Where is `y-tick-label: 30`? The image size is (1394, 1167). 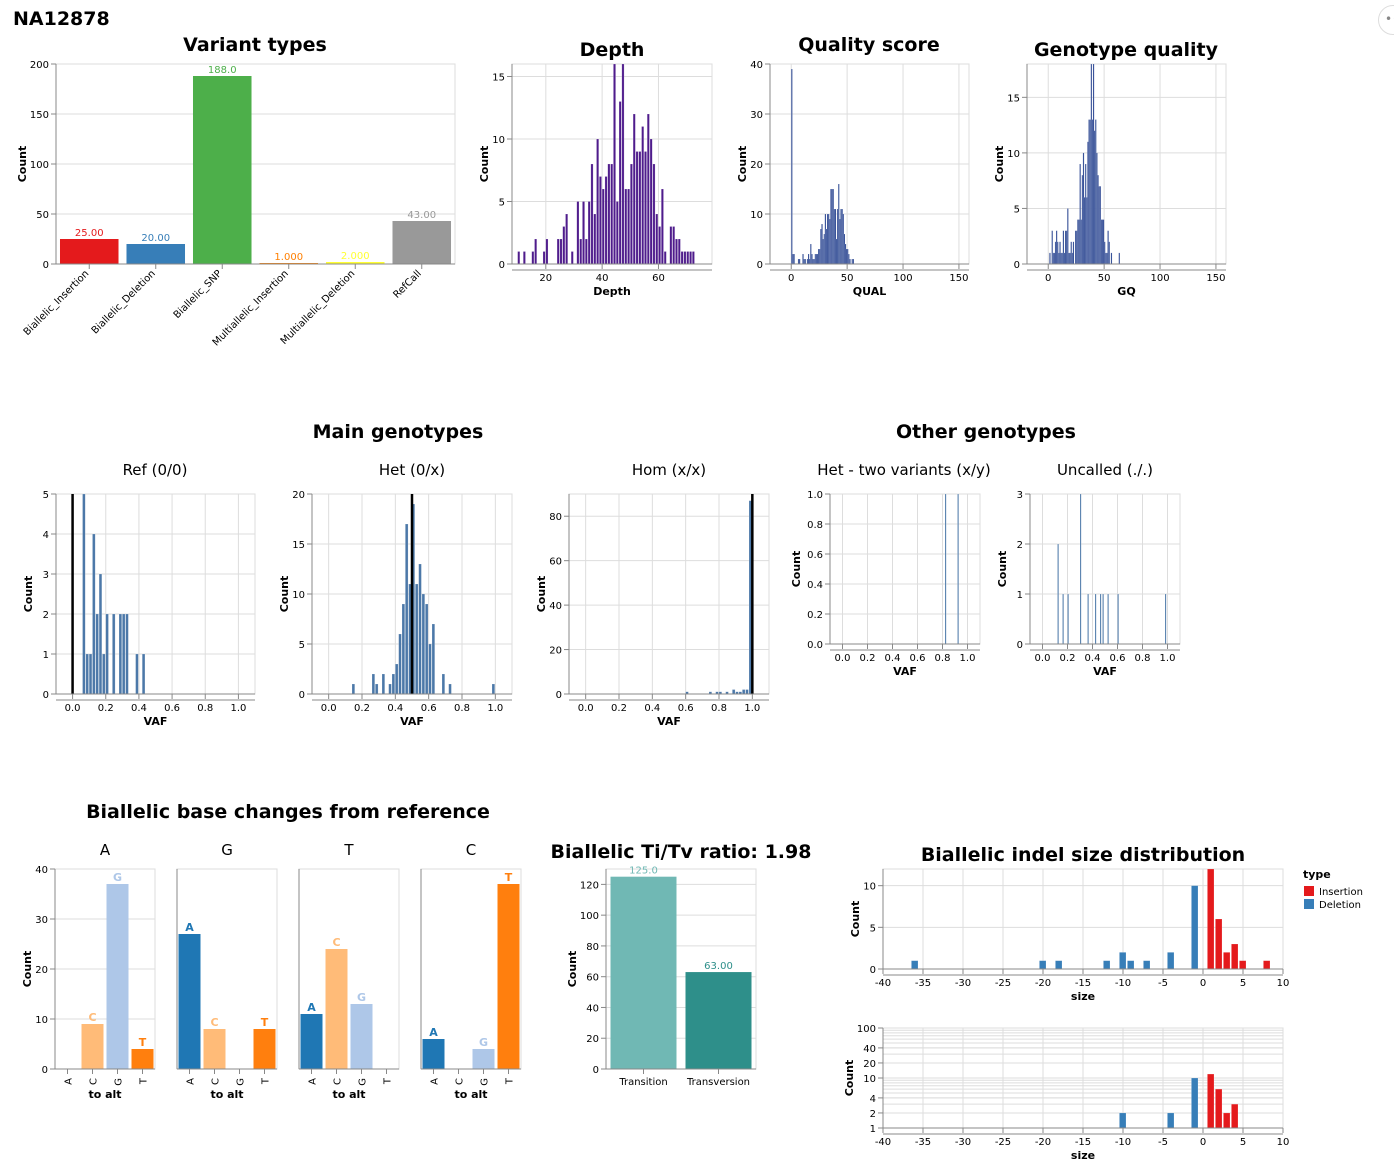 y-tick-label: 30 is located at coordinates (41, 920).